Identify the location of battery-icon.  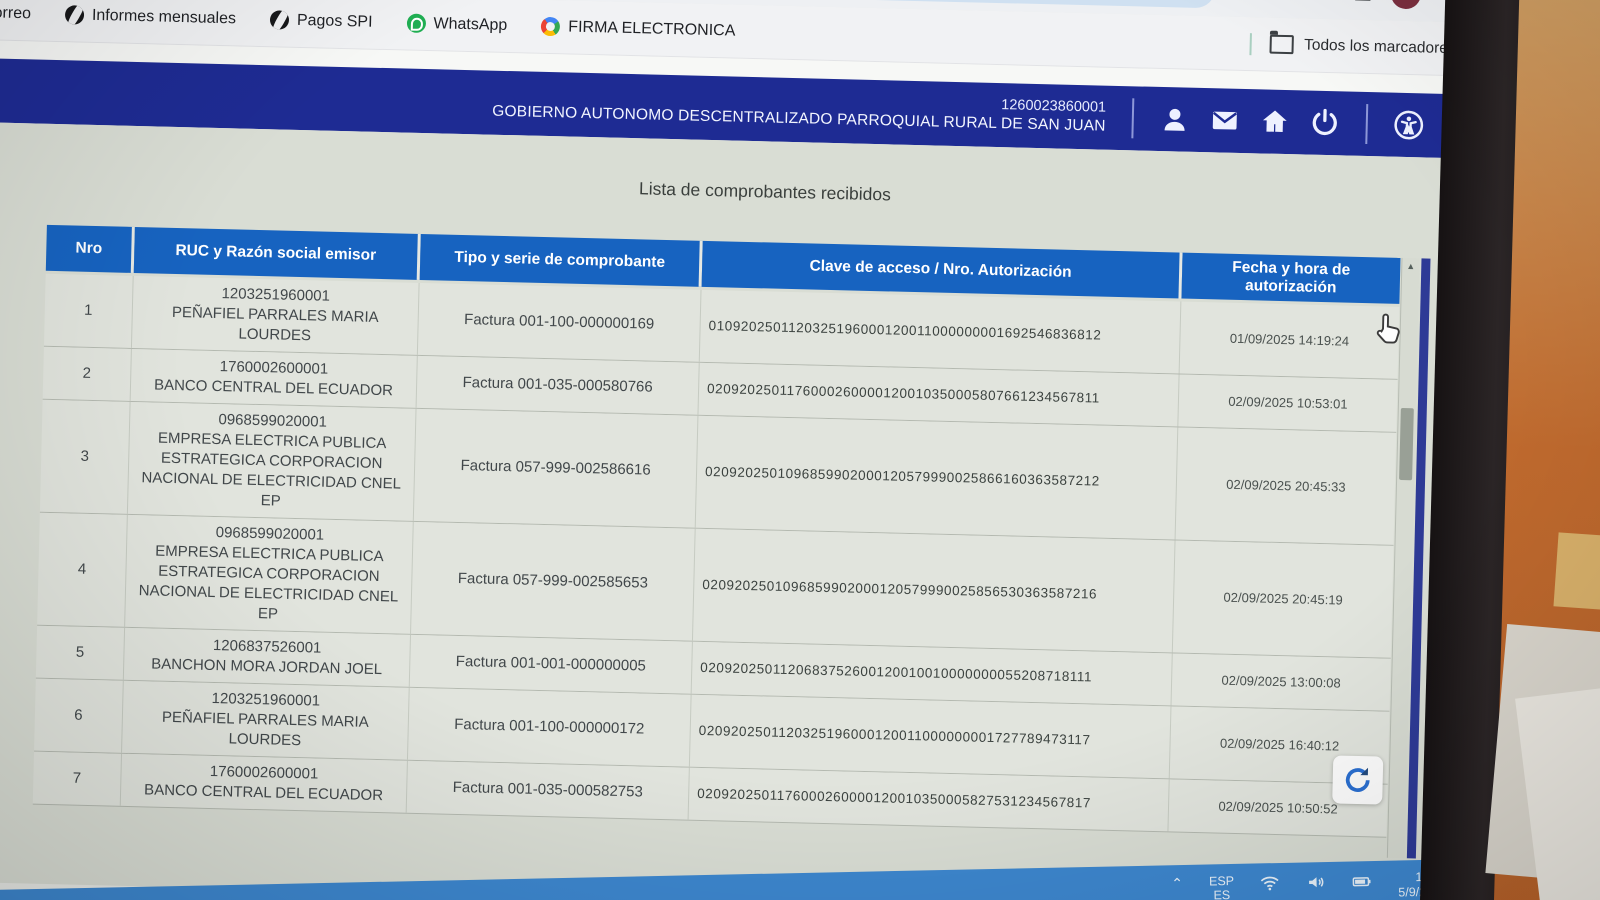
(1362, 881).